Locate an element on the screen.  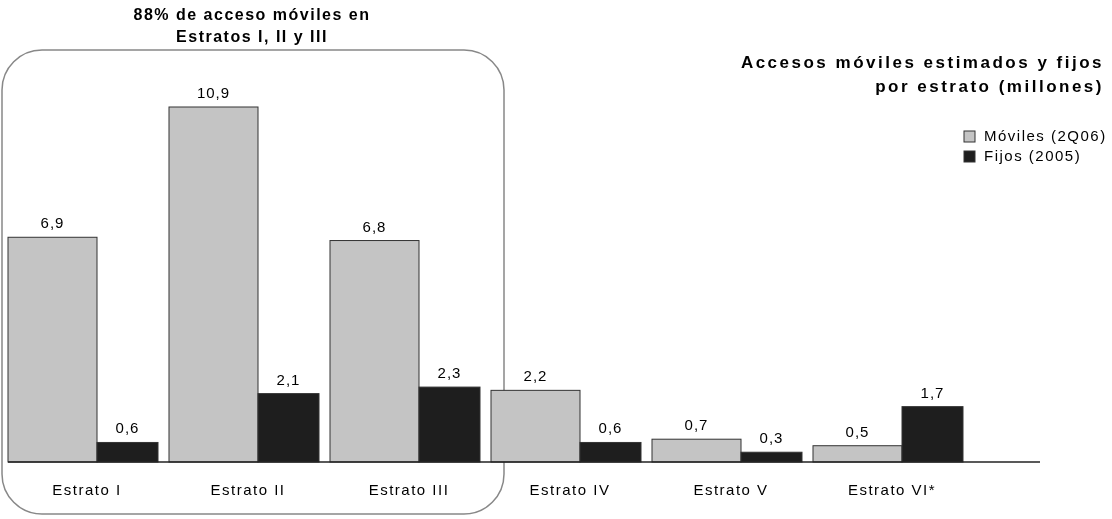
legend-label: Móviles (2Q06) is located at coordinates (1045, 135).